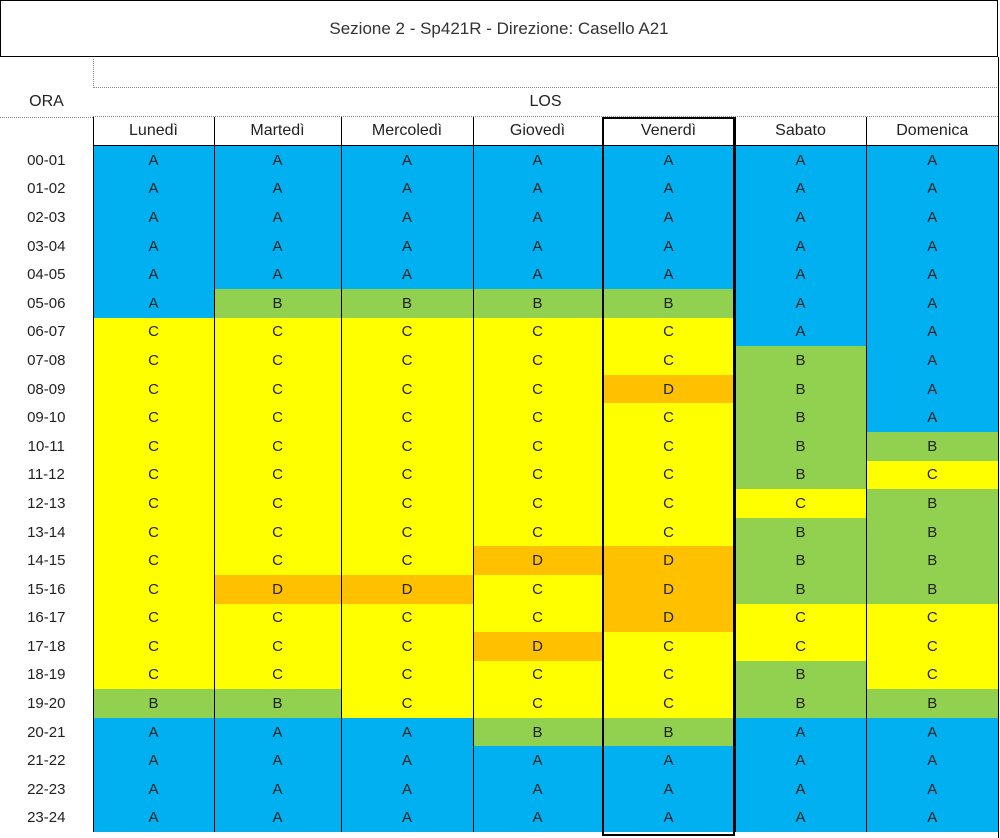 The height and width of the screenshot is (838, 1000). What do you see at coordinates (406, 131) in the screenshot?
I see `day-header: Mercoledì` at bounding box center [406, 131].